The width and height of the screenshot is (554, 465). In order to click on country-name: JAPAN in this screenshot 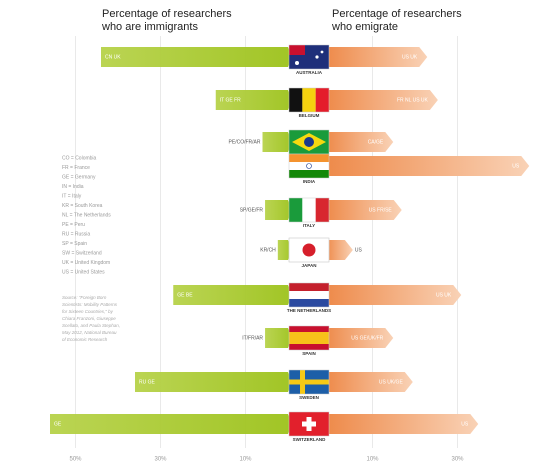, I will do `click(309, 265)`.